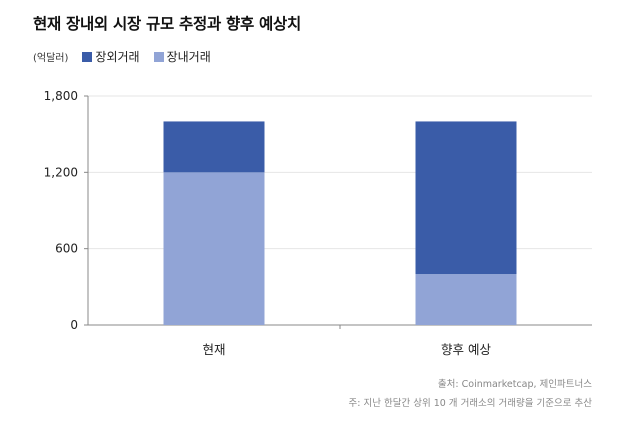 This screenshot has height=431, width=640. Describe the element at coordinates (51, 58) in the screenshot. I see `unit-label: (억달러)` at that location.